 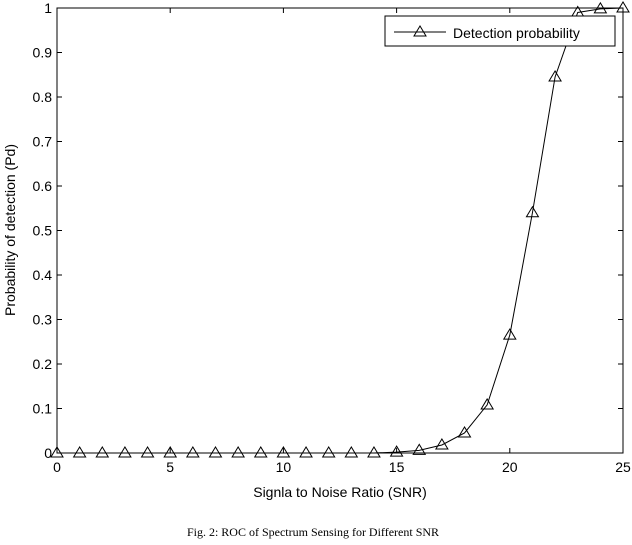 I want to click on x-axis-label: Signla to Noise Ratio (SNR), so click(x=340, y=492).